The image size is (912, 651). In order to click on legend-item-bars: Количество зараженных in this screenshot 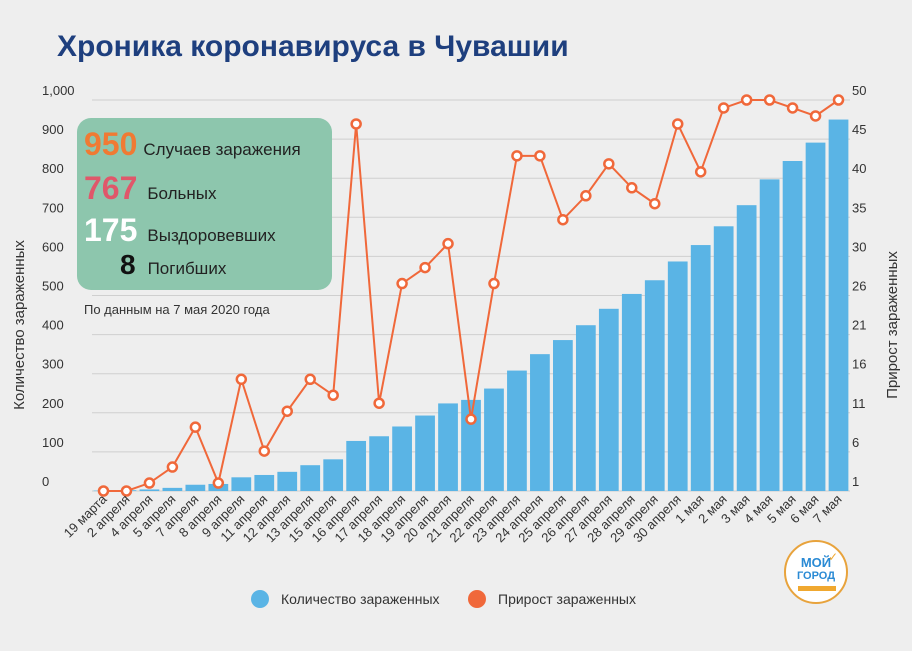, I will do `click(345, 599)`.